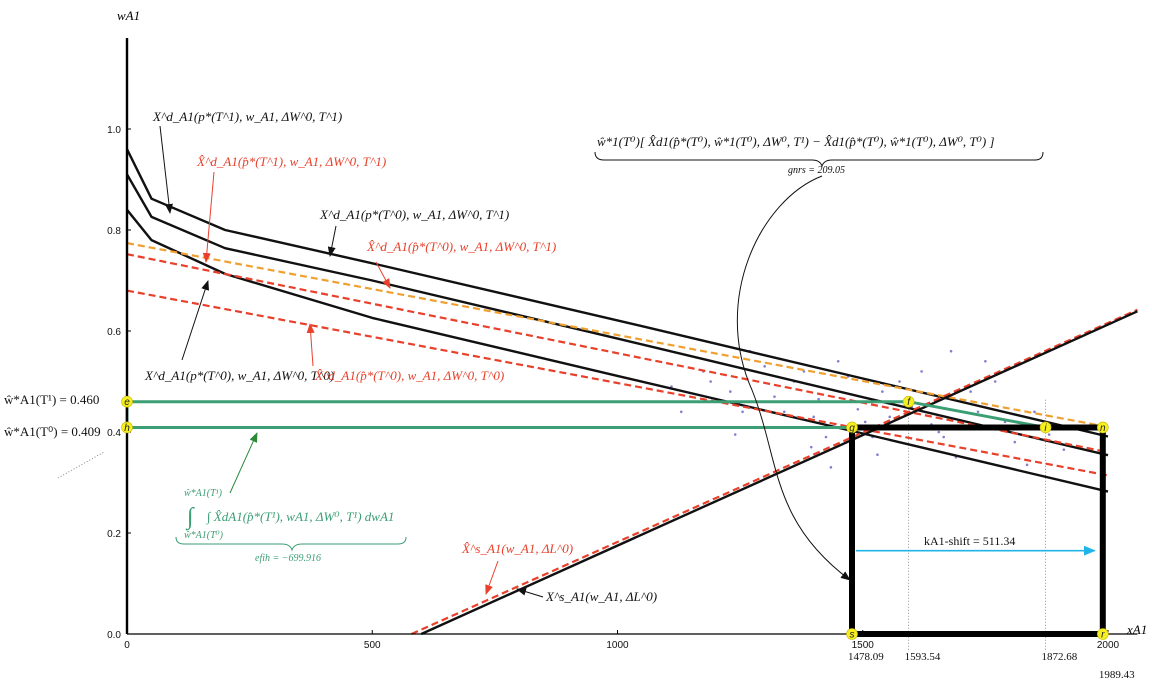  Describe the element at coordinates (288, 558) in the screenshot. I see `efih-label: efih = −699.916` at that location.